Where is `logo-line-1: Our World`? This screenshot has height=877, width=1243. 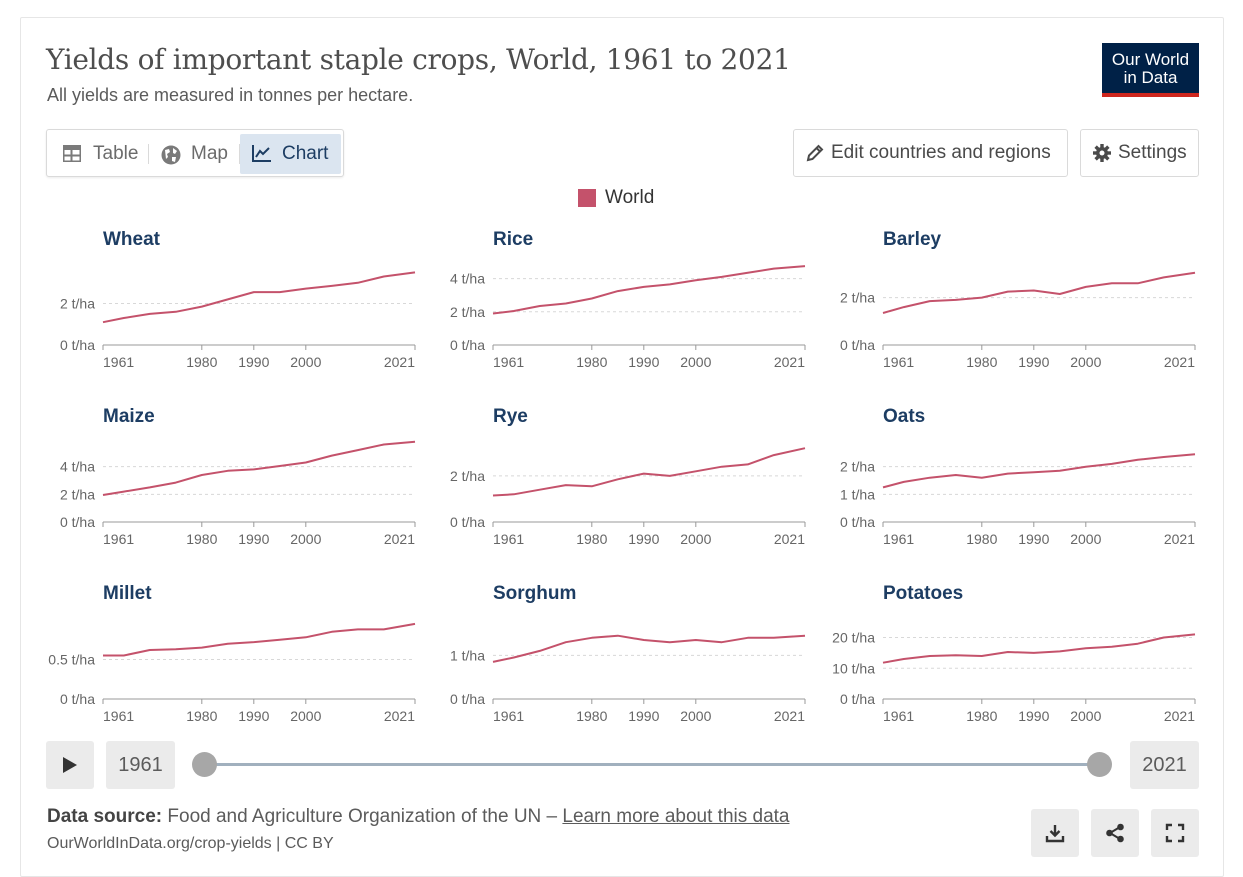
logo-line-1: Our World is located at coordinates (1150, 59).